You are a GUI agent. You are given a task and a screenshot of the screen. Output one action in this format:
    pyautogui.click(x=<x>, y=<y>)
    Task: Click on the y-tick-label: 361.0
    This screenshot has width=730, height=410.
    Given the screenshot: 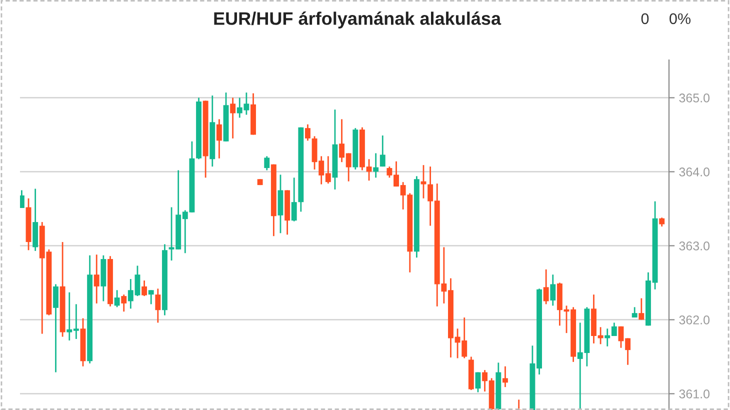 What is the action you would take?
    pyautogui.click(x=694, y=394)
    